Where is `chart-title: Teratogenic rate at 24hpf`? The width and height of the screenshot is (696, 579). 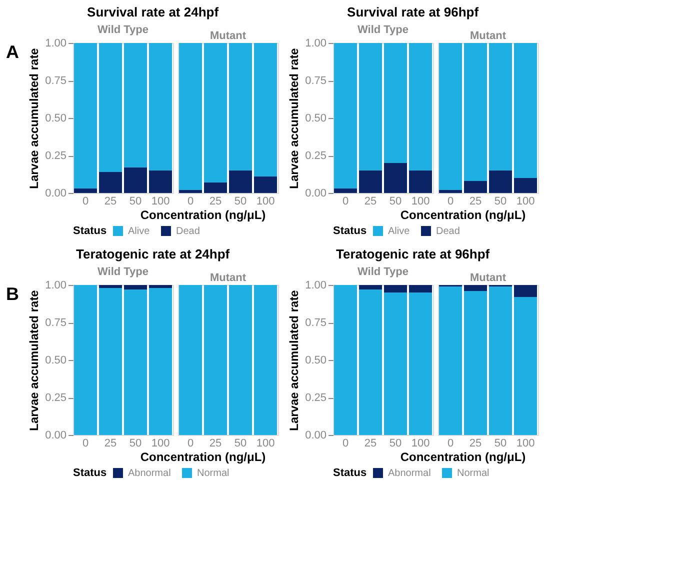 chart-title: Teratogenic rate at 24hpf is located at coordinates (153, 254).